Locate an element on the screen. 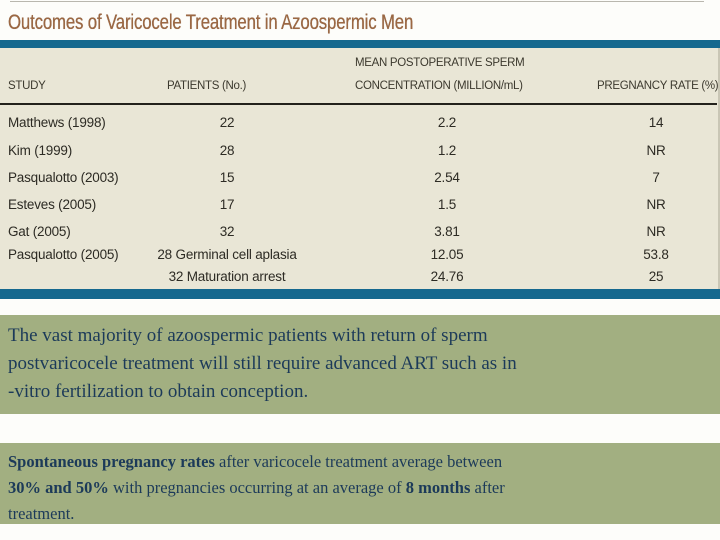  column-header-concentration-line1: MEAN POSTOPERATIVE SPERM is located at coordinates (440, 63).